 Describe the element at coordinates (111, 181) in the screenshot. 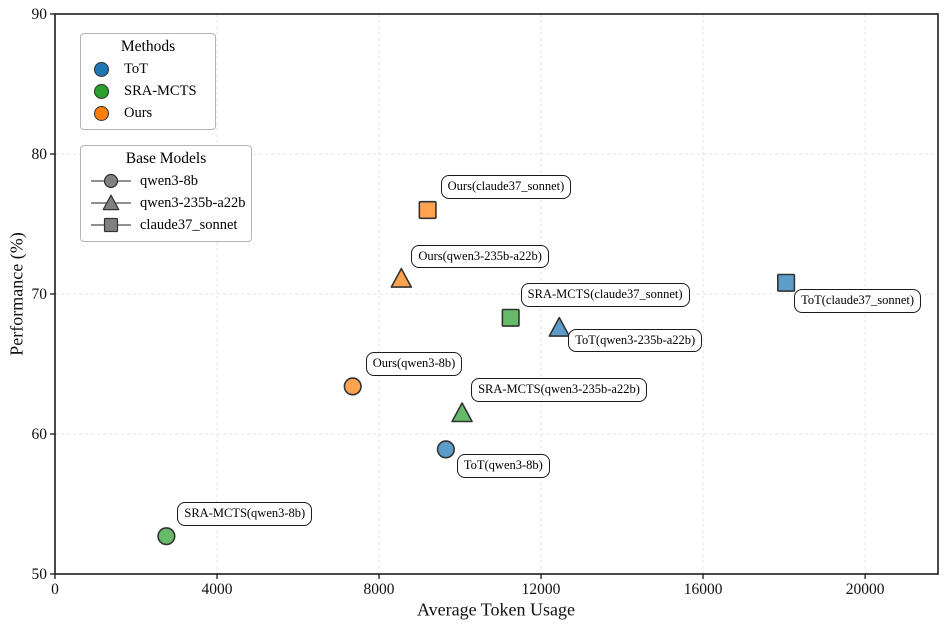

I see `circle-marker-icon` at that location.